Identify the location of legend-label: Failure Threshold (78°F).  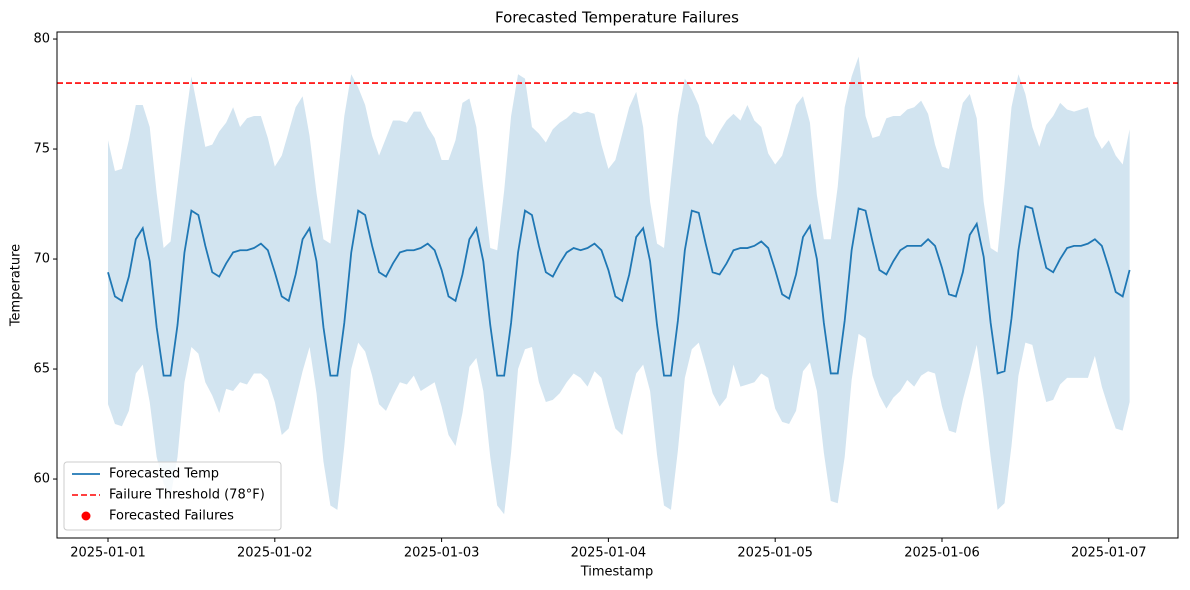
(187, 495).